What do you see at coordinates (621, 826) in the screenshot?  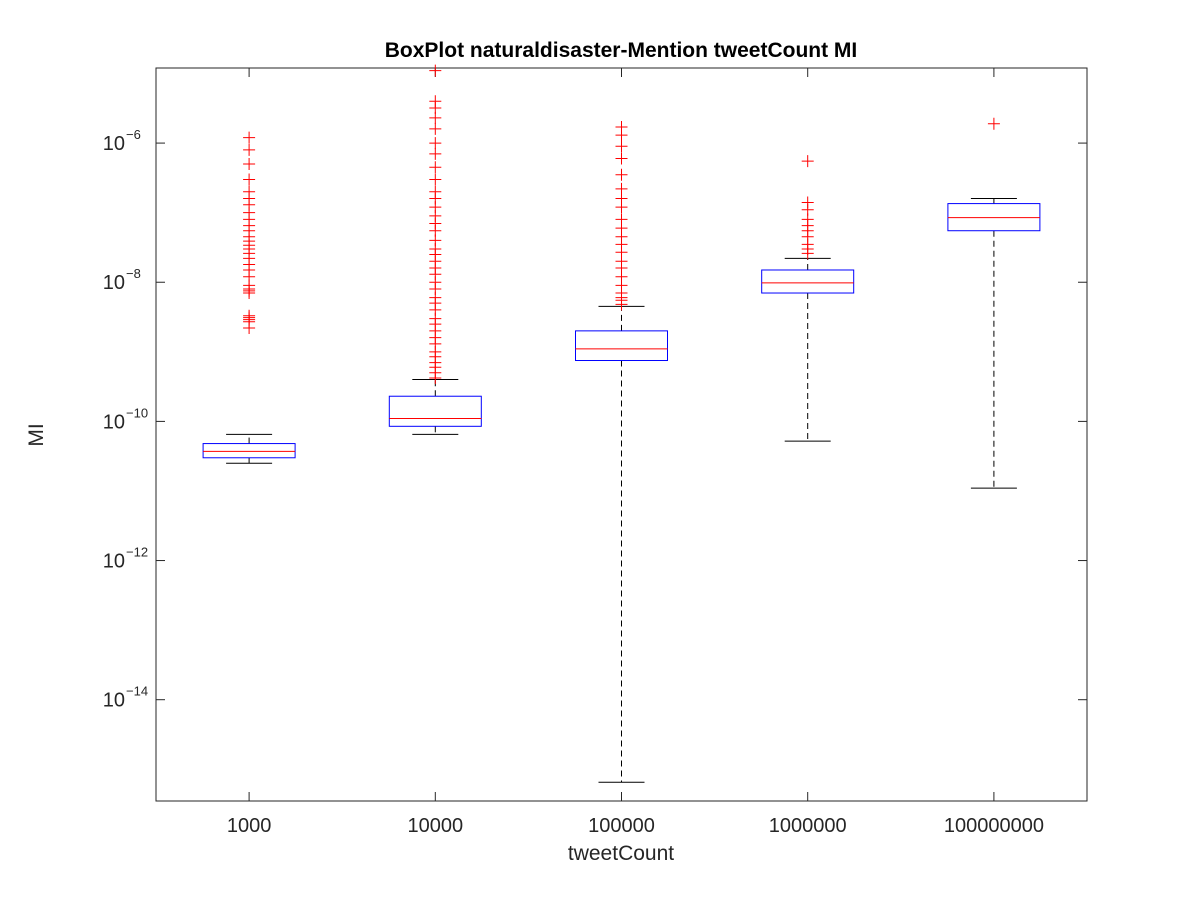 I see `x-tick-label: 100000` at bounding box center [621, 826].